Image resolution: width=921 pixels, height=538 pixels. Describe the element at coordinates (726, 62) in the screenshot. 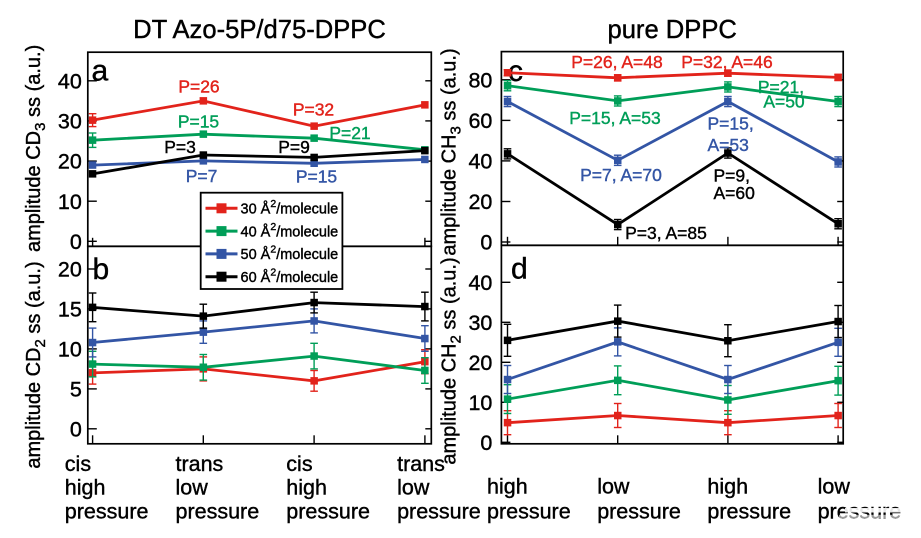

I see `svg-text: P=32, A=46` at that location.